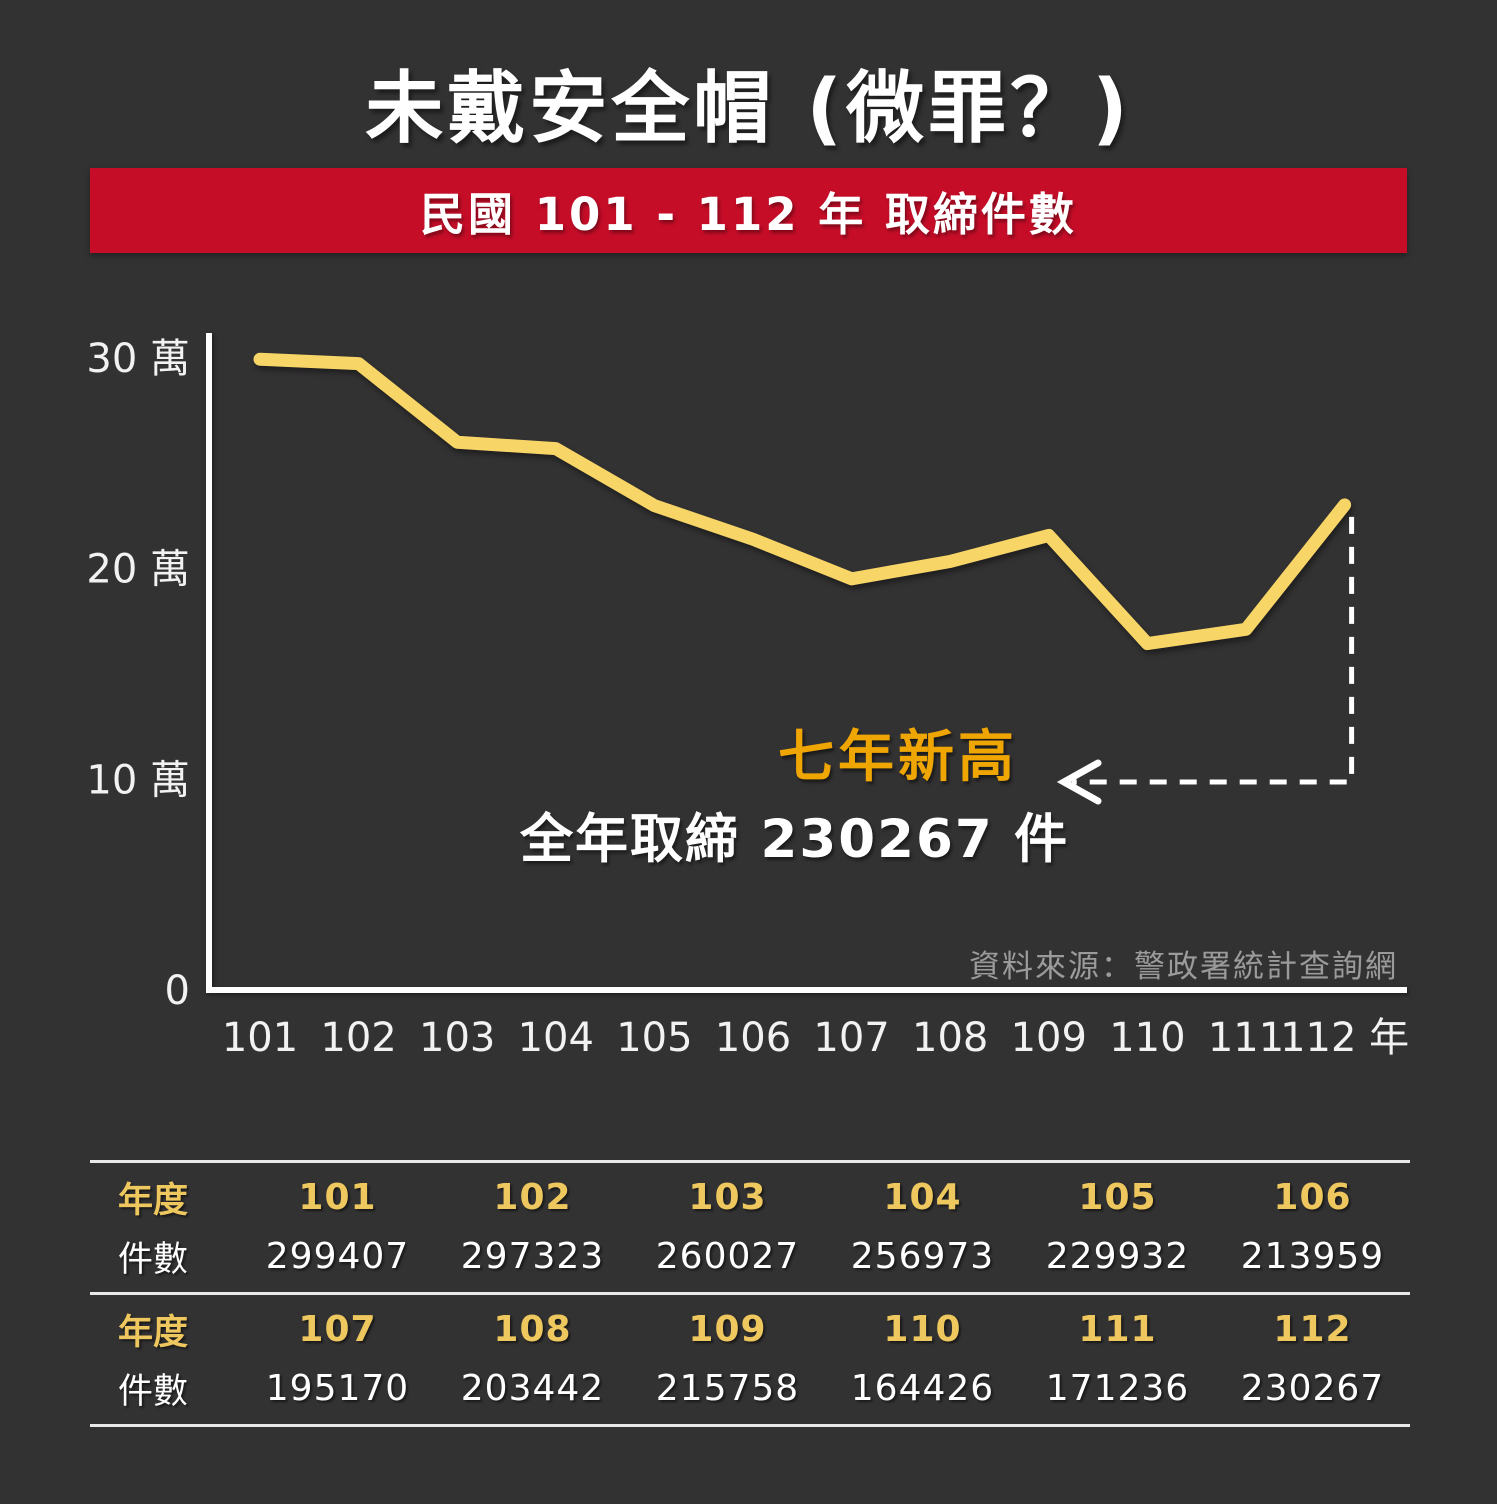  Describe the element at coordinates (727, 1256) in the screenshot. I see `table-count-cell: 260027` at that location.